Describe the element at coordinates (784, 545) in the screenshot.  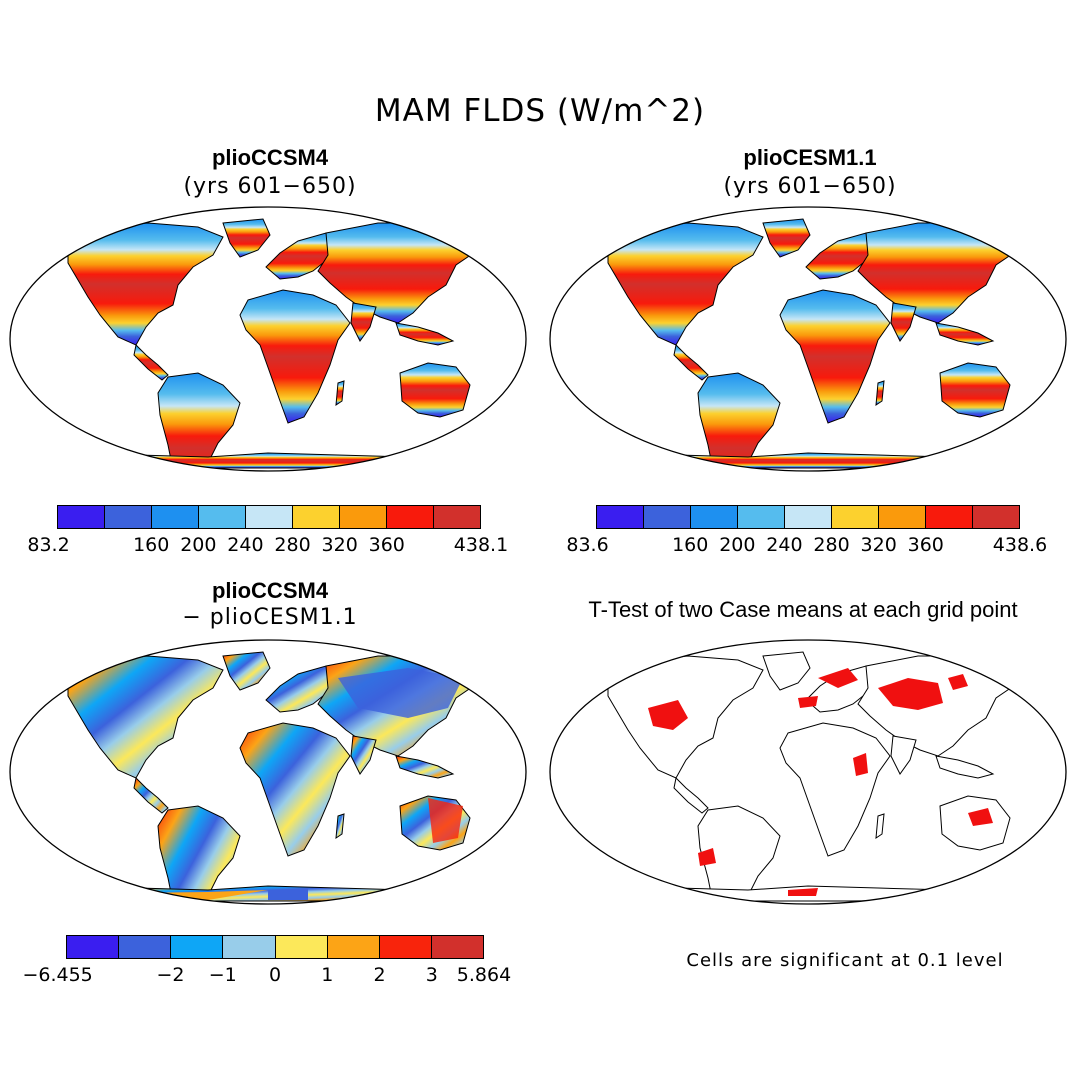
I see `colorbar-b-tick-label: 240` at that location.